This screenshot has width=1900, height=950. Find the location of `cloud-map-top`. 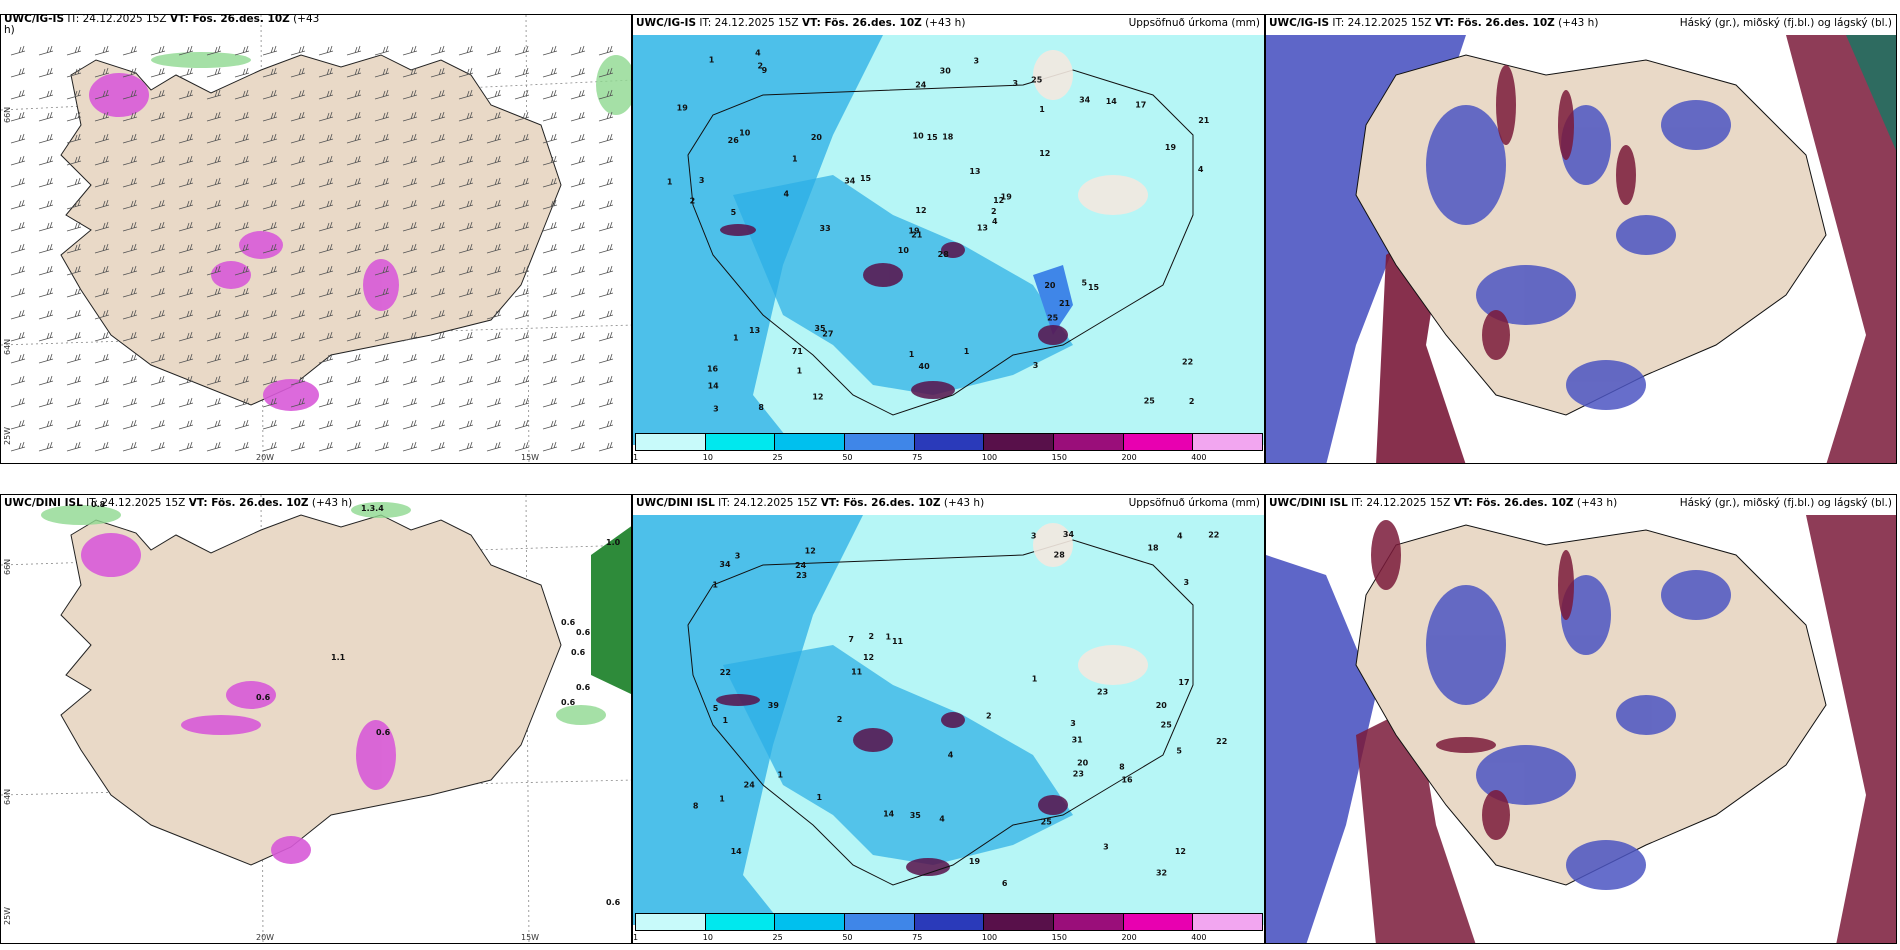

cloud-map-top is located at coordinates (1581, 249).